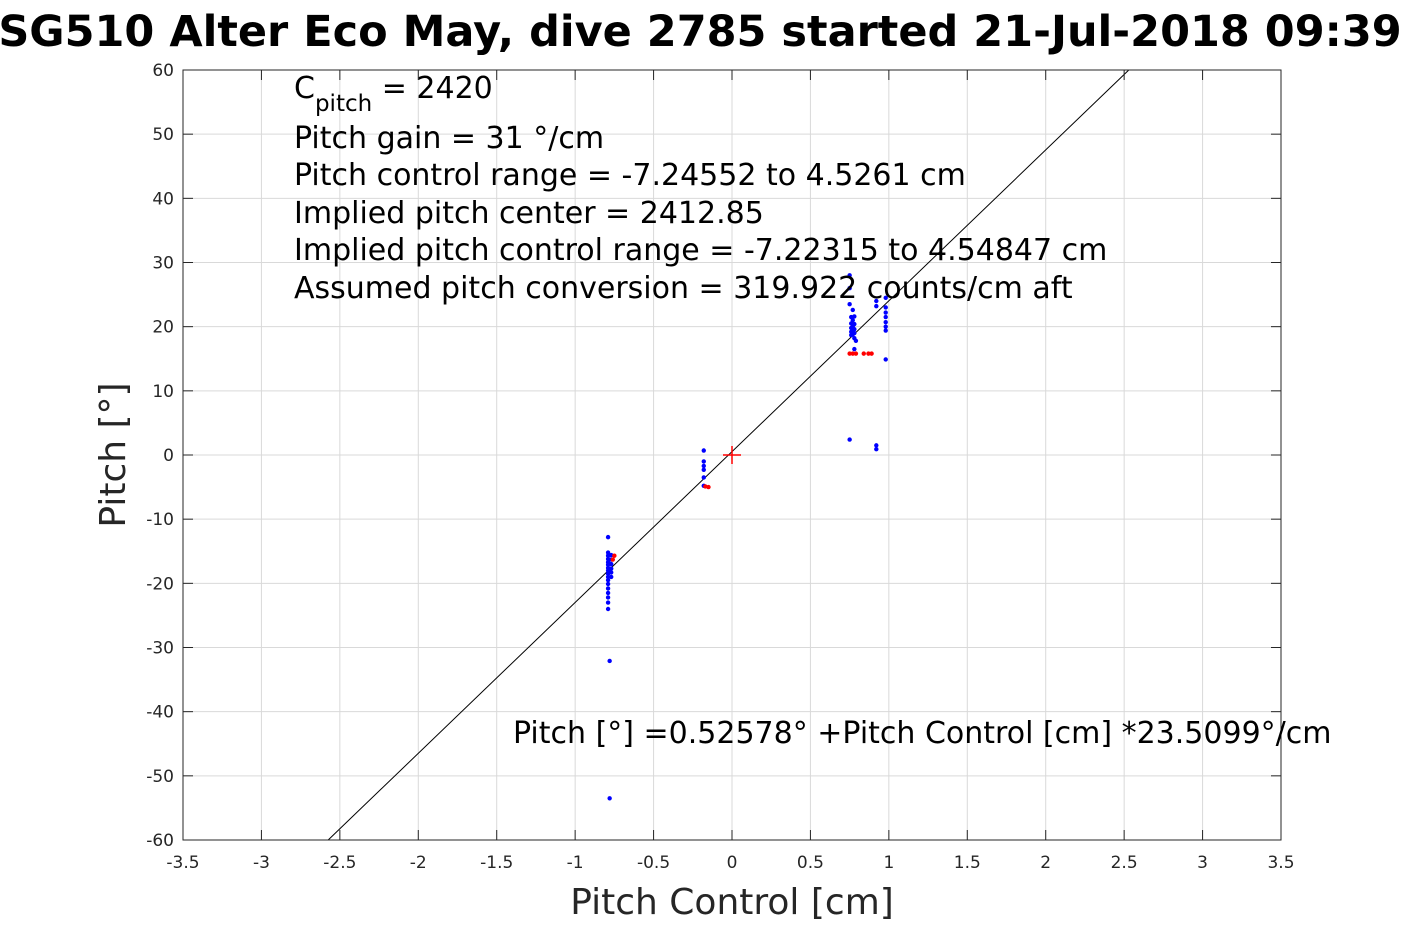 This screenshot has width=1417, height=945. Describe the element at coordinates (1045, 863) in the screenshot. I see `x-tick-label: 2` at that location.